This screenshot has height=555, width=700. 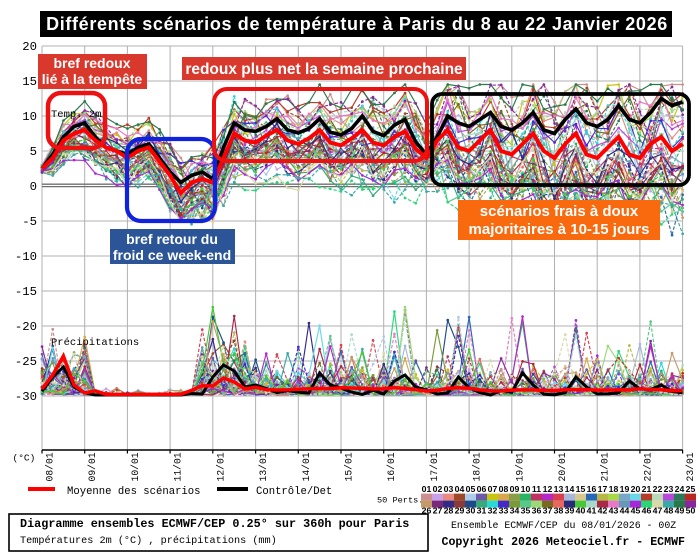 I want to click on svg-text: 14/01, so click(x=306, y=466).